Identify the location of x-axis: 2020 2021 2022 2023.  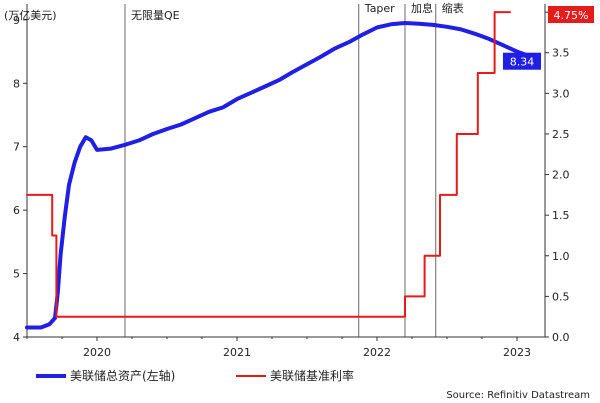
(278, 348).